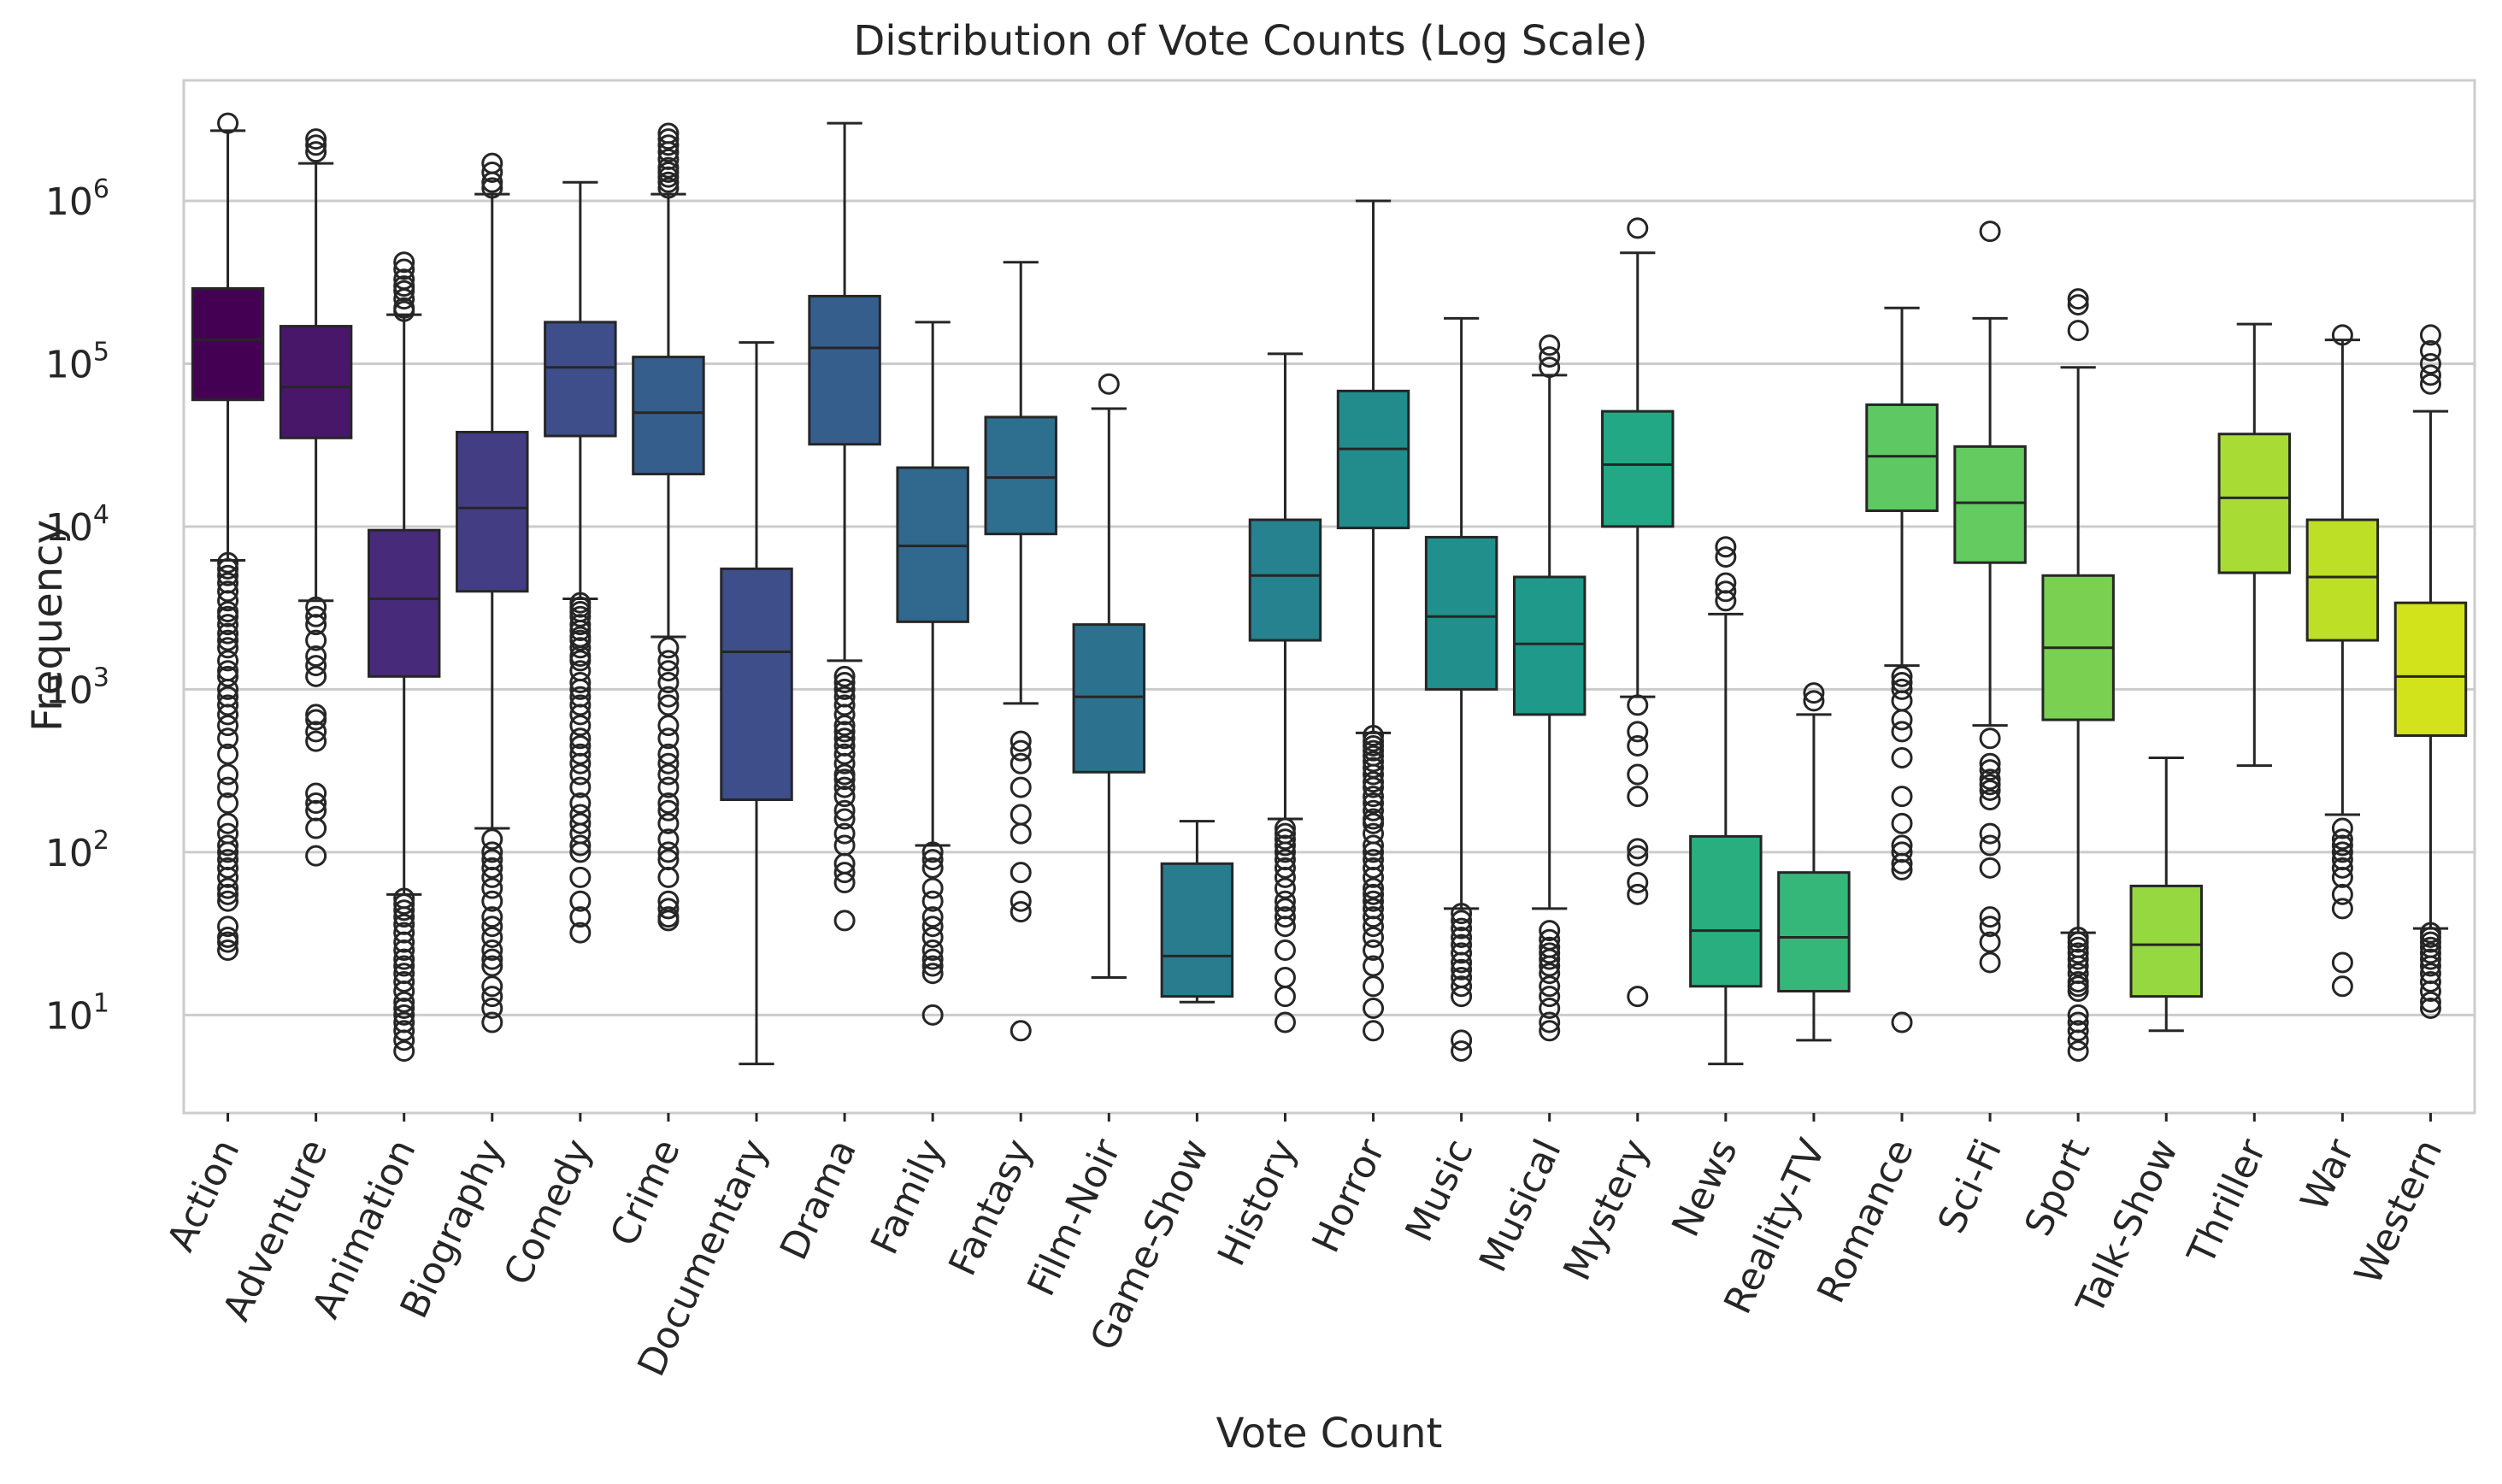 This screenshot has width=2502, height=1484. Describe the element at coordinates (1549, 688) in the screenshot. I see `box-group-musical` at that location.